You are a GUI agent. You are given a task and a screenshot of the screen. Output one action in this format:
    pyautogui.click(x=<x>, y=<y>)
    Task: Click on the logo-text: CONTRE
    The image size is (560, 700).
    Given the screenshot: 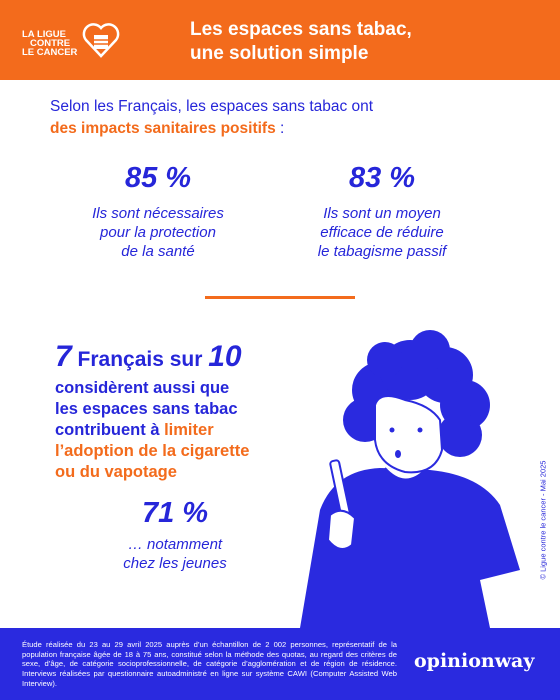 What is the action you would take?
    pyautogui.click(x=50, y=43)
    